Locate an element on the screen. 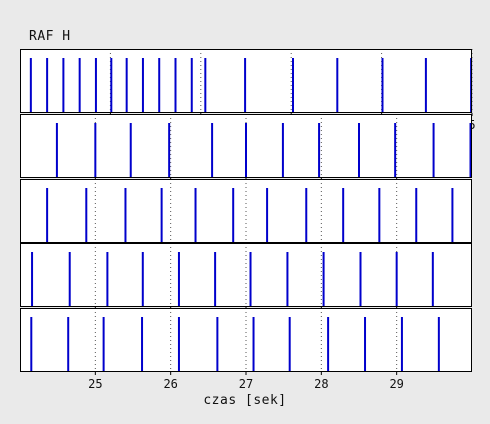 The width and height of the screenshot is (490, 424). panel-5-tick-label-25: 25 is located at coordinates (95, 384).